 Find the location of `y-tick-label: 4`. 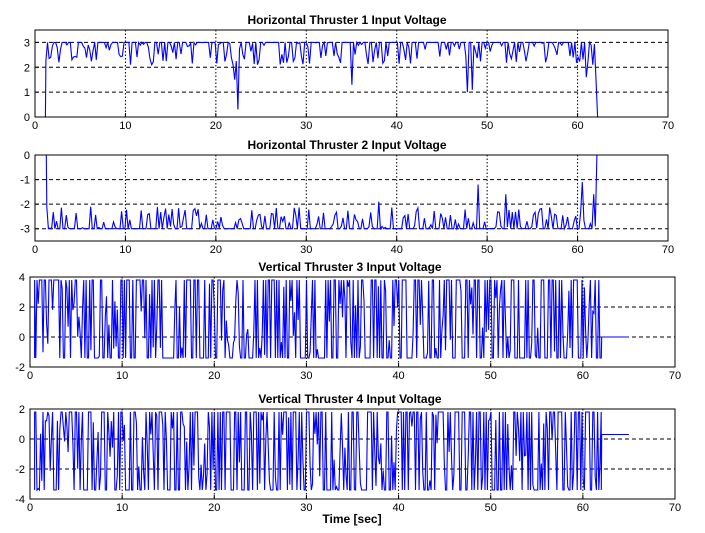

y-tick-label: 4 is located at coordinates (22, 278).